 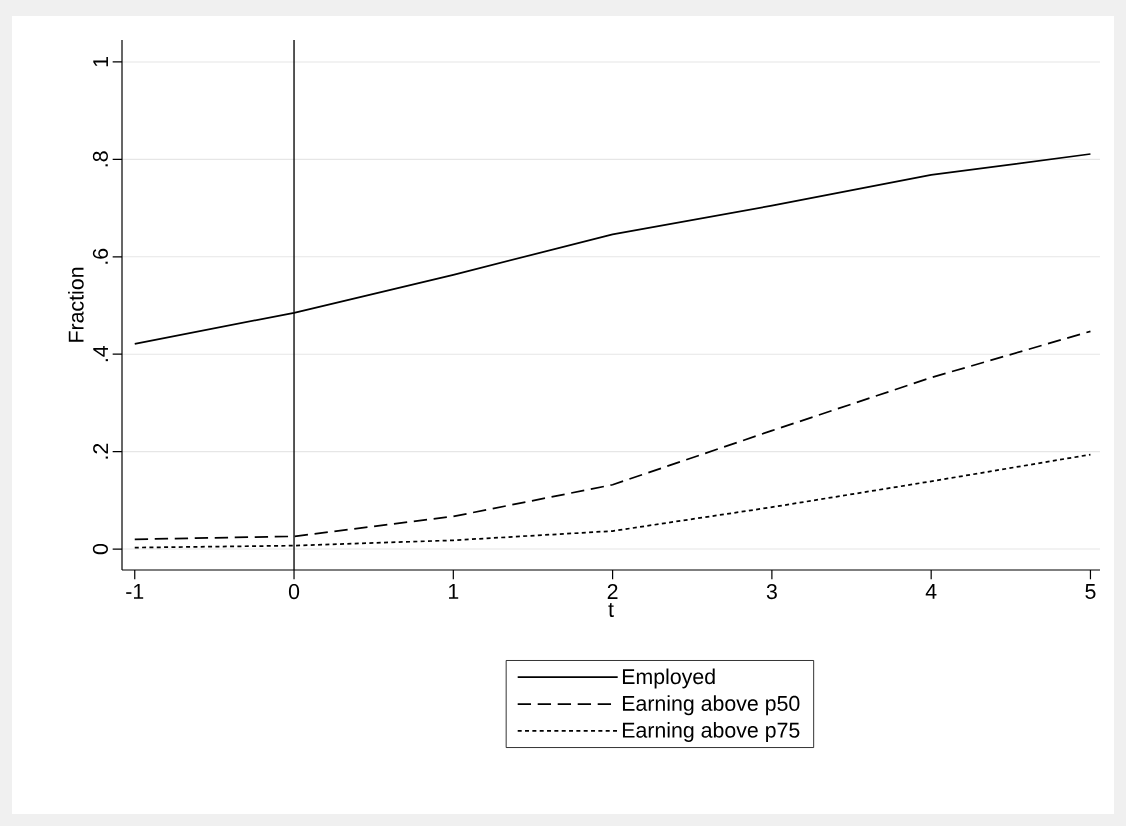 What do you see at coordinates (454, 591) in the screenshot?
I see `x-tick-label: 1` at bounding box center [454, 591].